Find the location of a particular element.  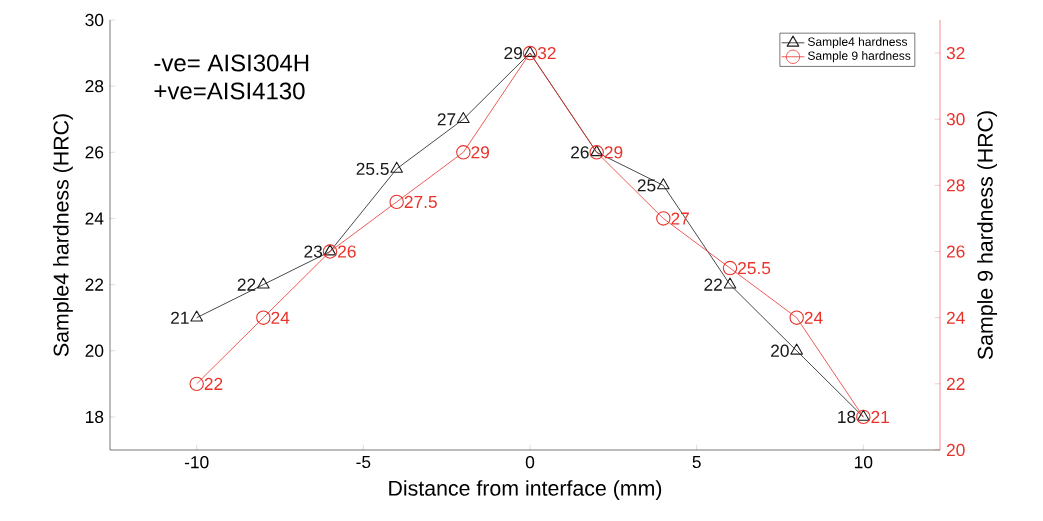

data-label: 18 is located at coordinates (847, 417).